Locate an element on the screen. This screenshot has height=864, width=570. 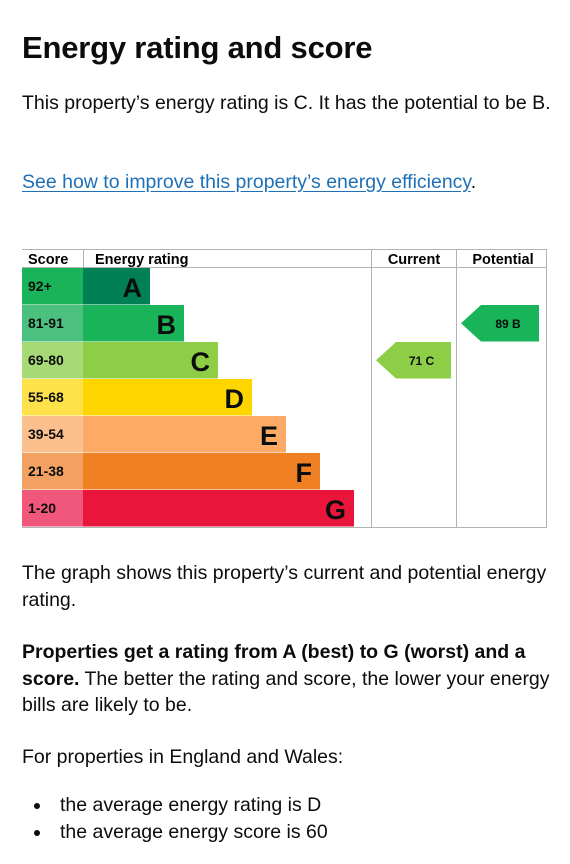
rating-letter-g: G is located at coordinates (335, 510).